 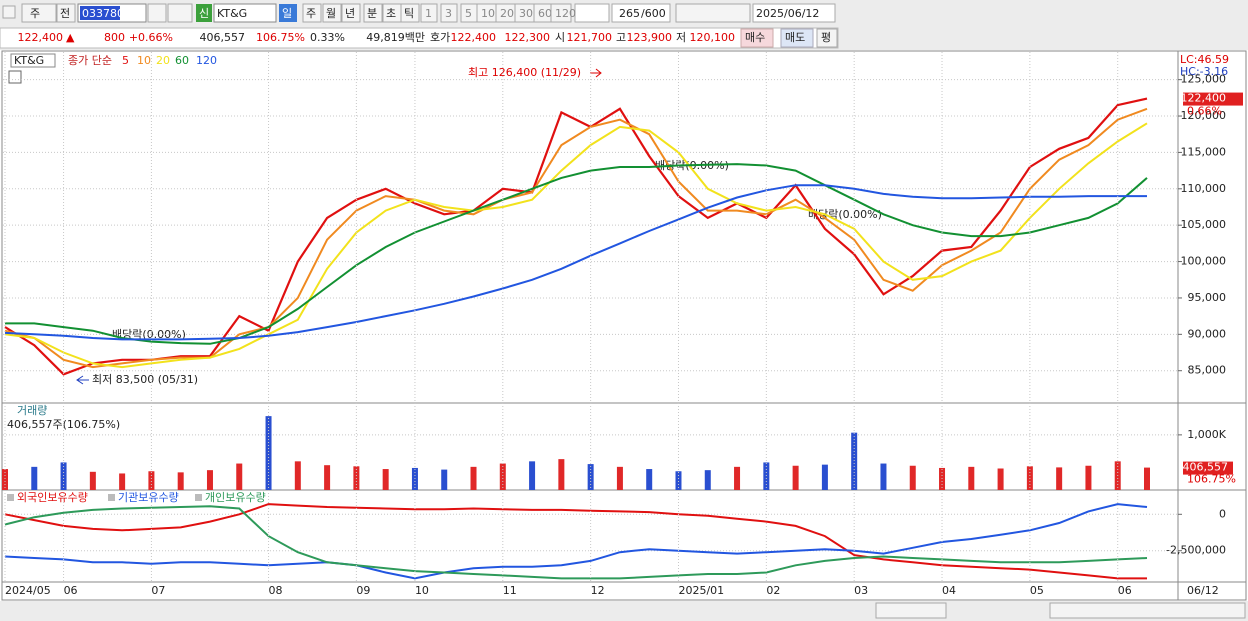 I want to click on current-change-label: 0.66%, so click(x=1204, y=111).